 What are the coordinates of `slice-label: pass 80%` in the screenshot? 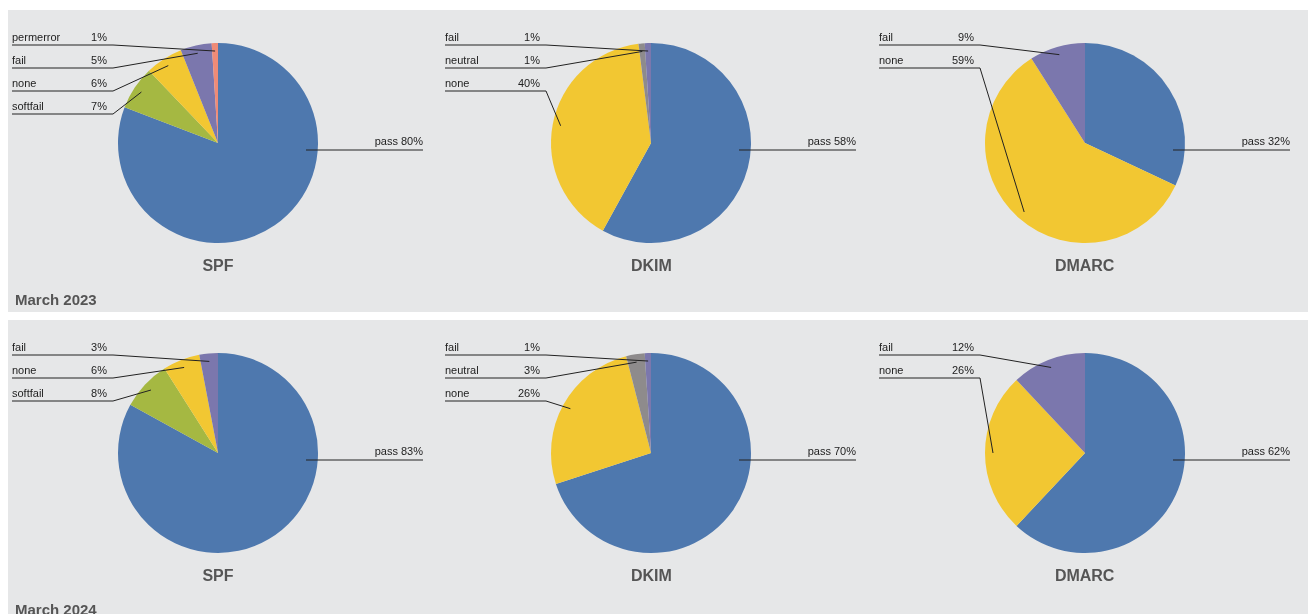 It's located at (399, 141).